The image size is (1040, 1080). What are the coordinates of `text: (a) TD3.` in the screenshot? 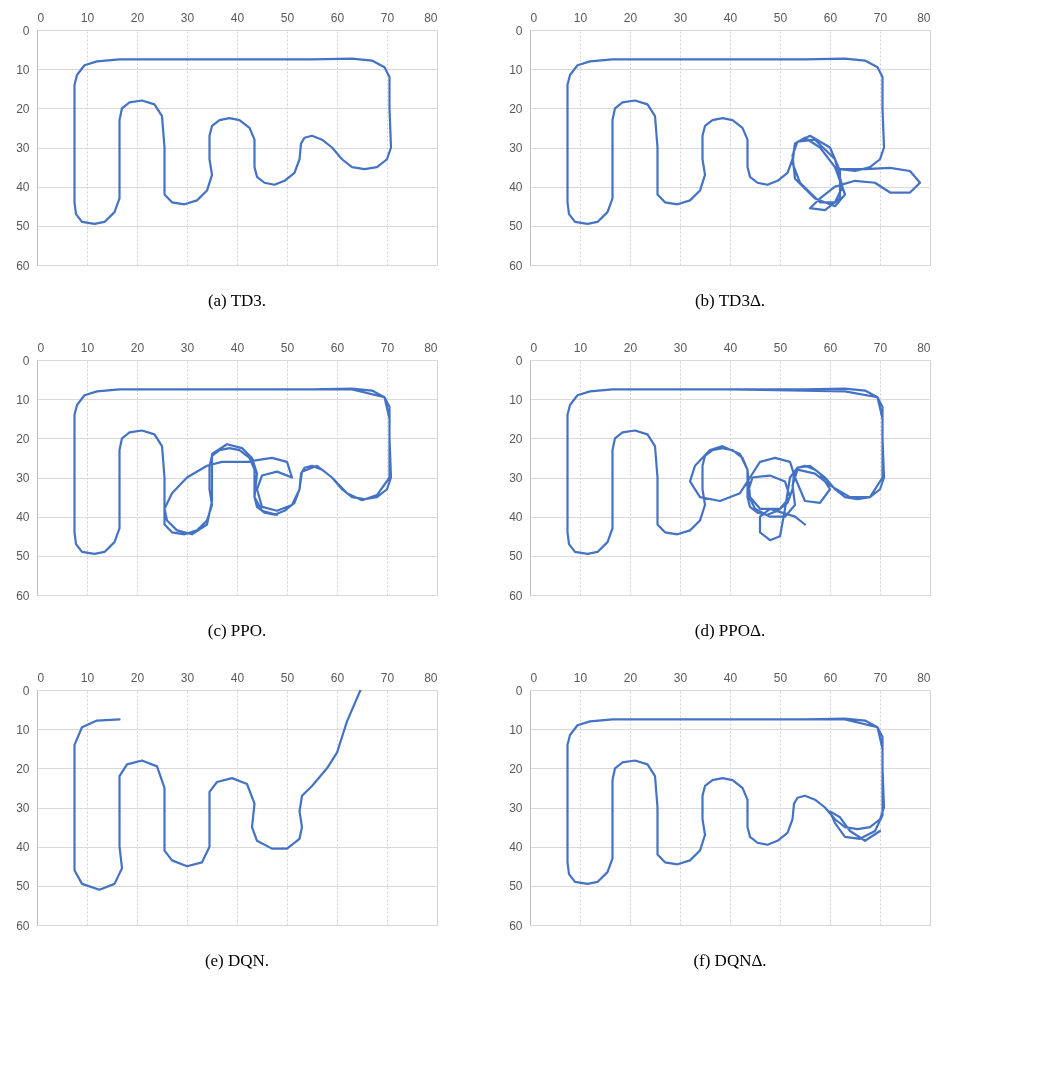 It's located at (237, 300).